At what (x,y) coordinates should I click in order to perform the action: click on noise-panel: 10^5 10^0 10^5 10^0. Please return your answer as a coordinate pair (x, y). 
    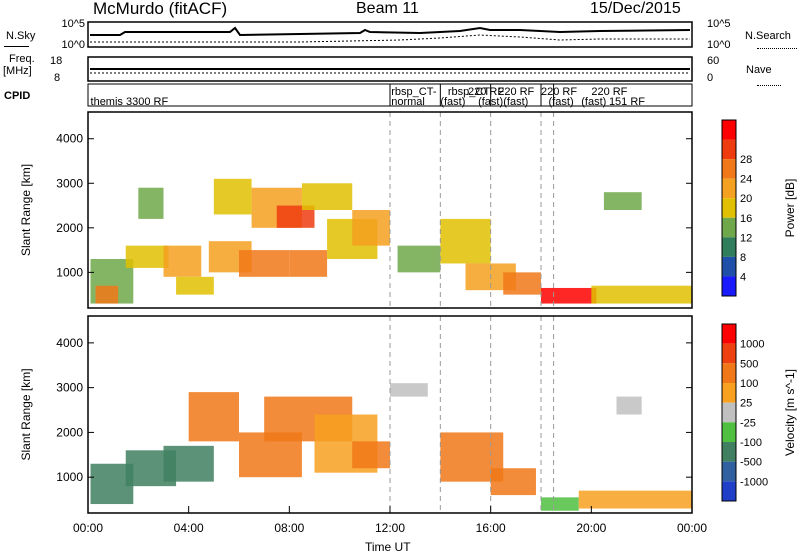
    Looking at the image, I should click on (395, 34).